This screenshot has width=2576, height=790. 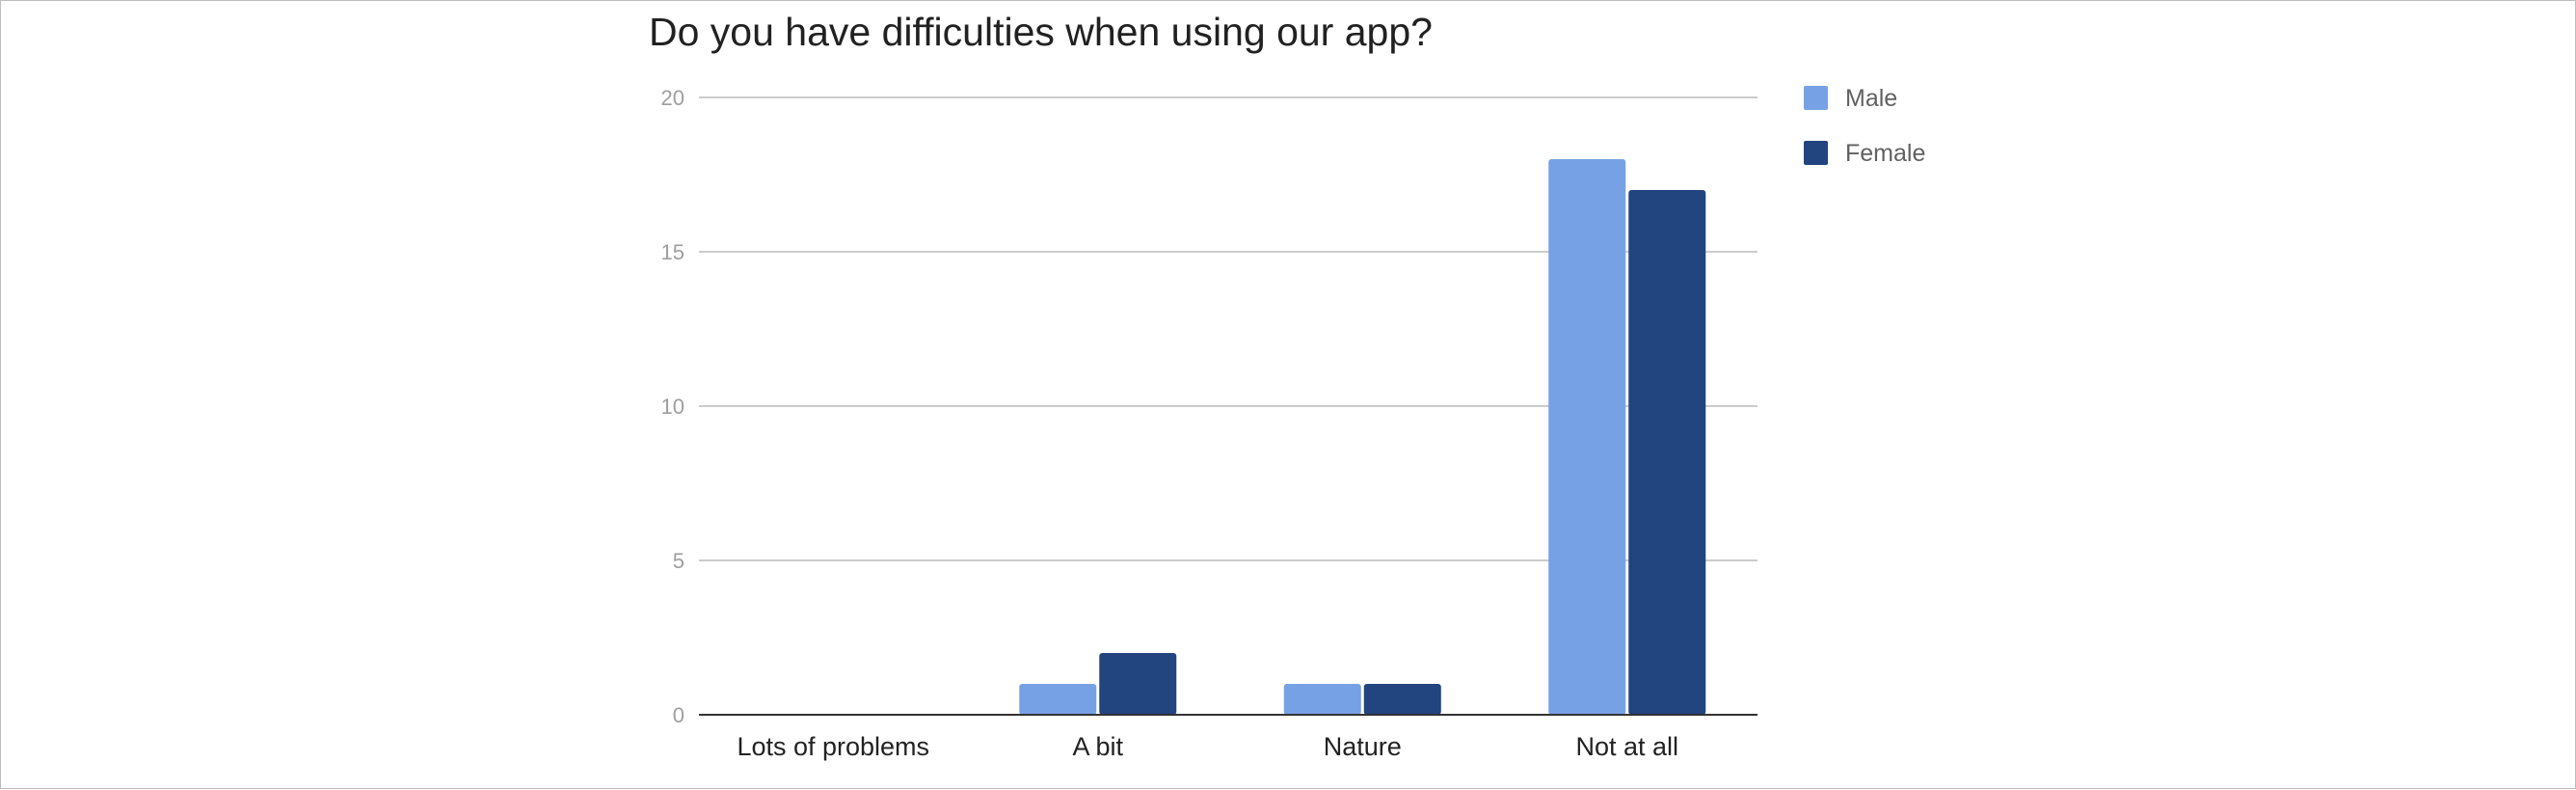 I want to click on x-tick-label: Nature, so click(x=1363, y=746).